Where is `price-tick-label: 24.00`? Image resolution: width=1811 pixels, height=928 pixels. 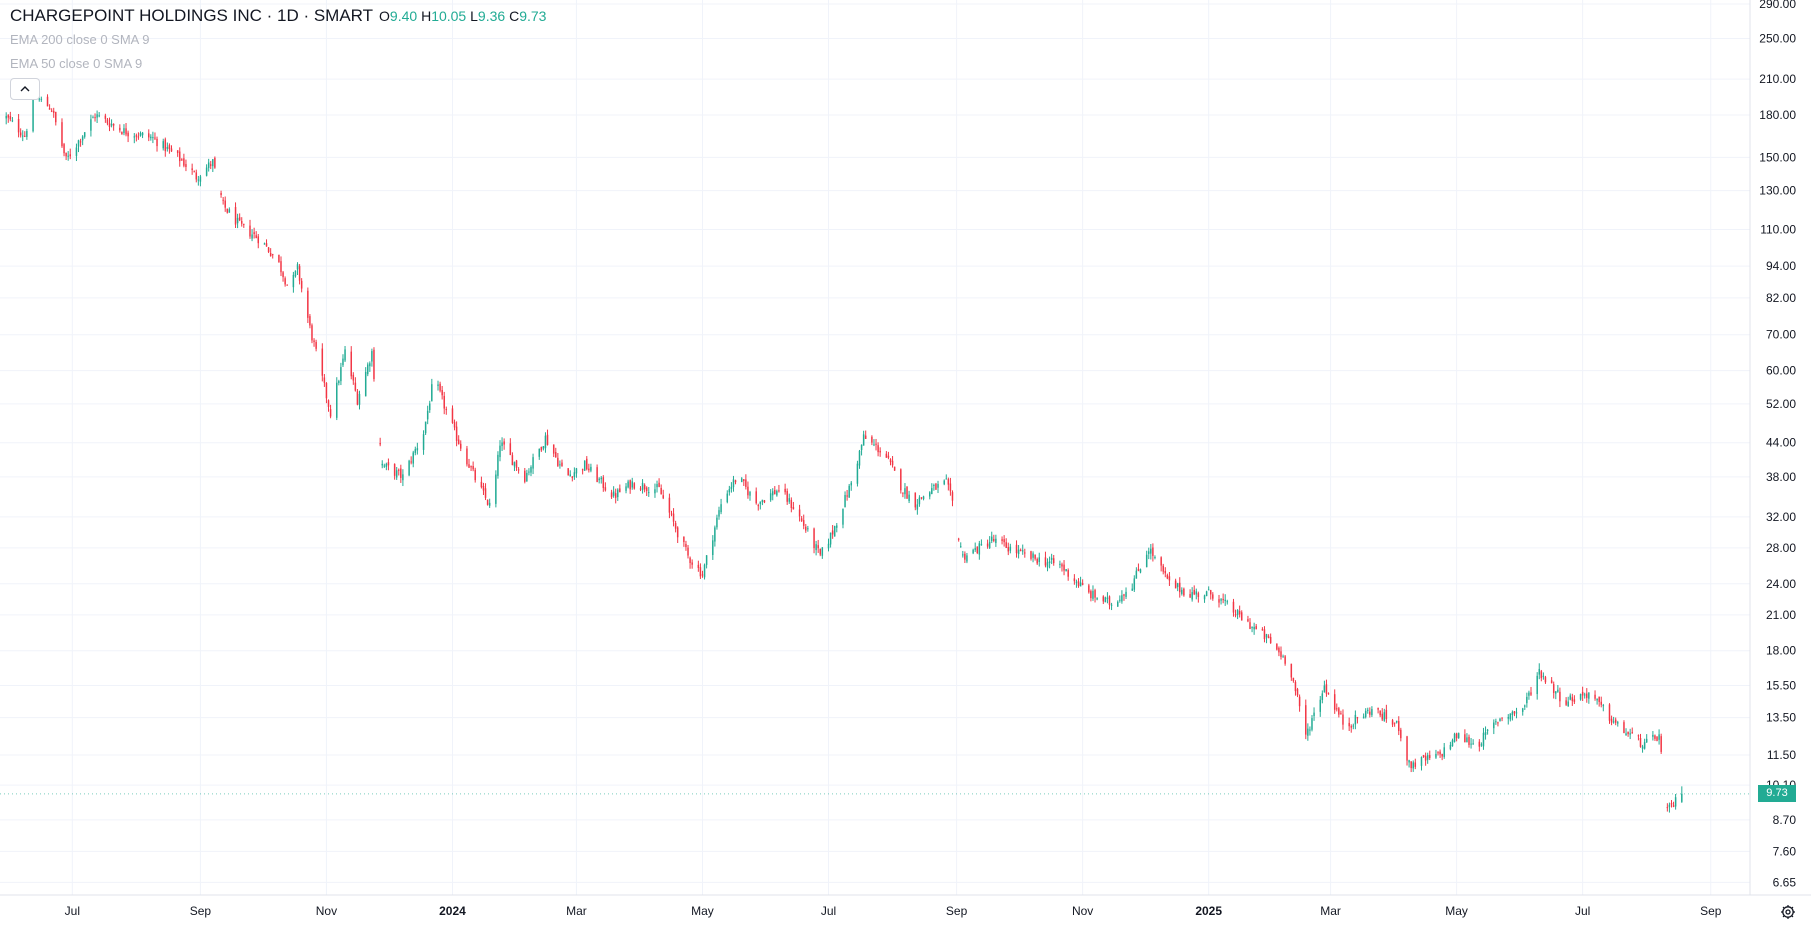
price-tick-label: 24.00 is located at coordinates (1781, 584).